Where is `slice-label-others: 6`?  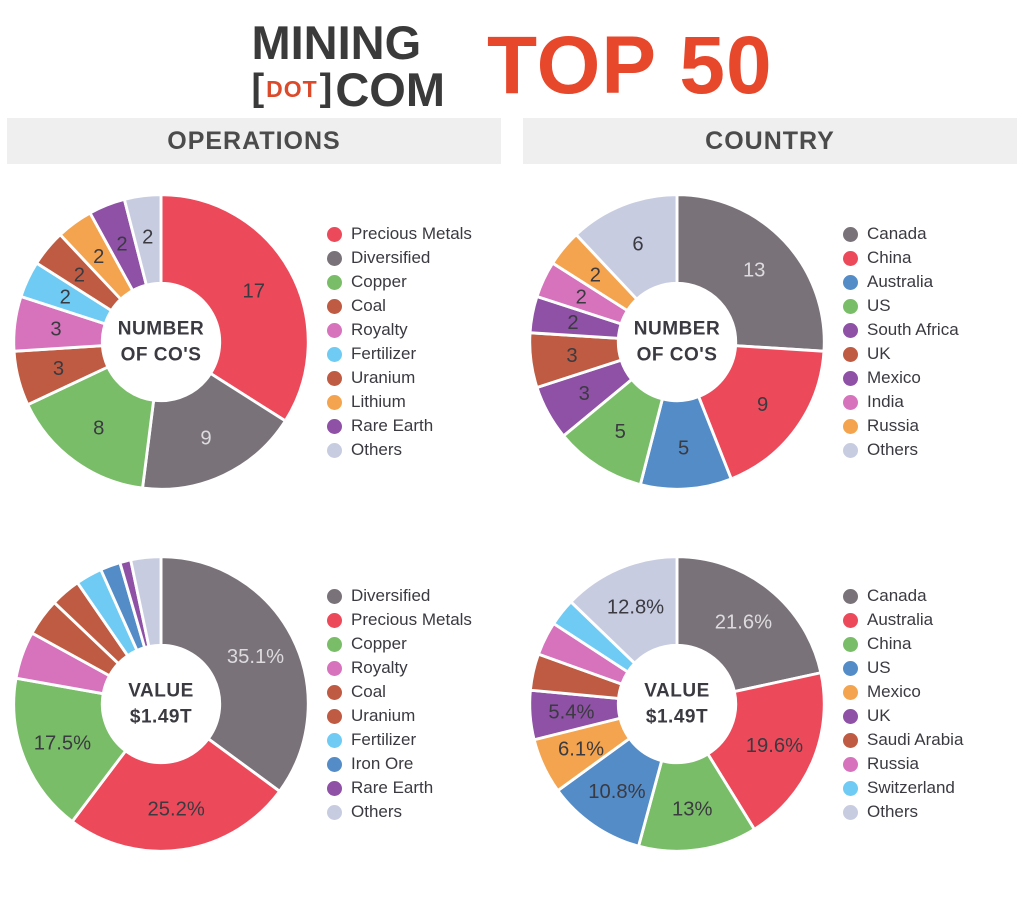 slice-label-others: 6 is located at coordinates (637, 244).